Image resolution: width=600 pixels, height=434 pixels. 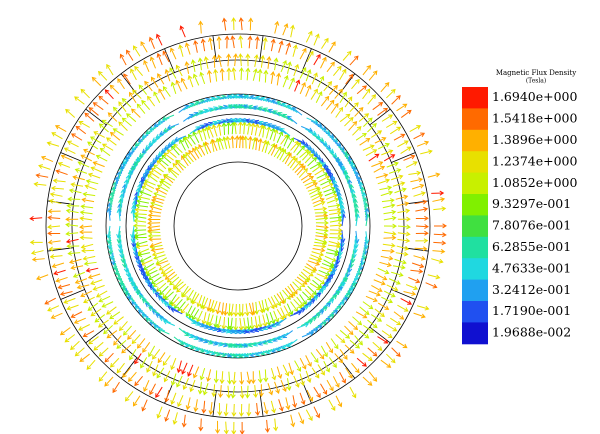 I want to click on slot-line, so click(x=380, y=335).